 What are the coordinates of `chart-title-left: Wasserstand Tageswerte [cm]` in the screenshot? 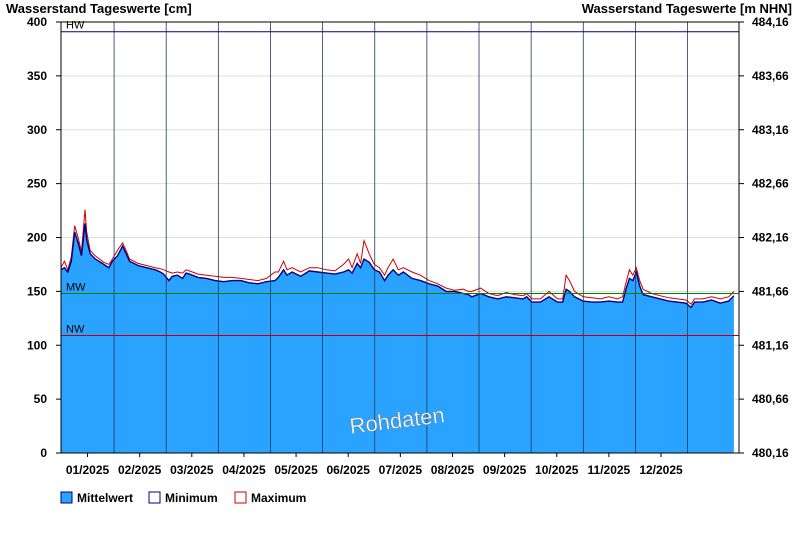 It's located at (99, 8).